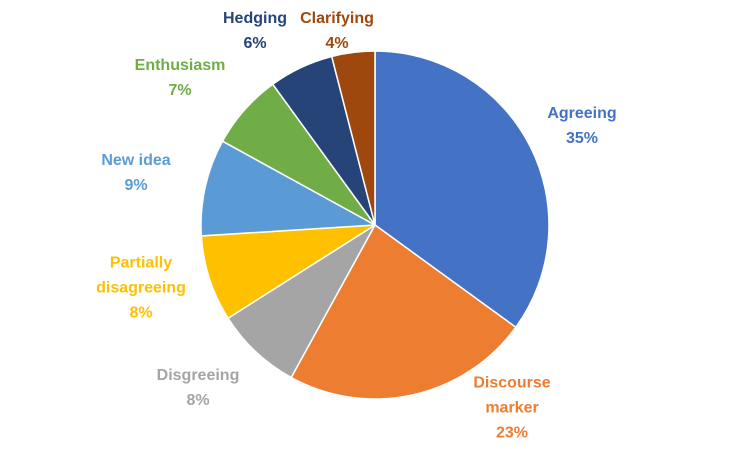  Describe the element at coordinates (255, 43) in the screenshot. I see `percent-label: 6%` at that location.